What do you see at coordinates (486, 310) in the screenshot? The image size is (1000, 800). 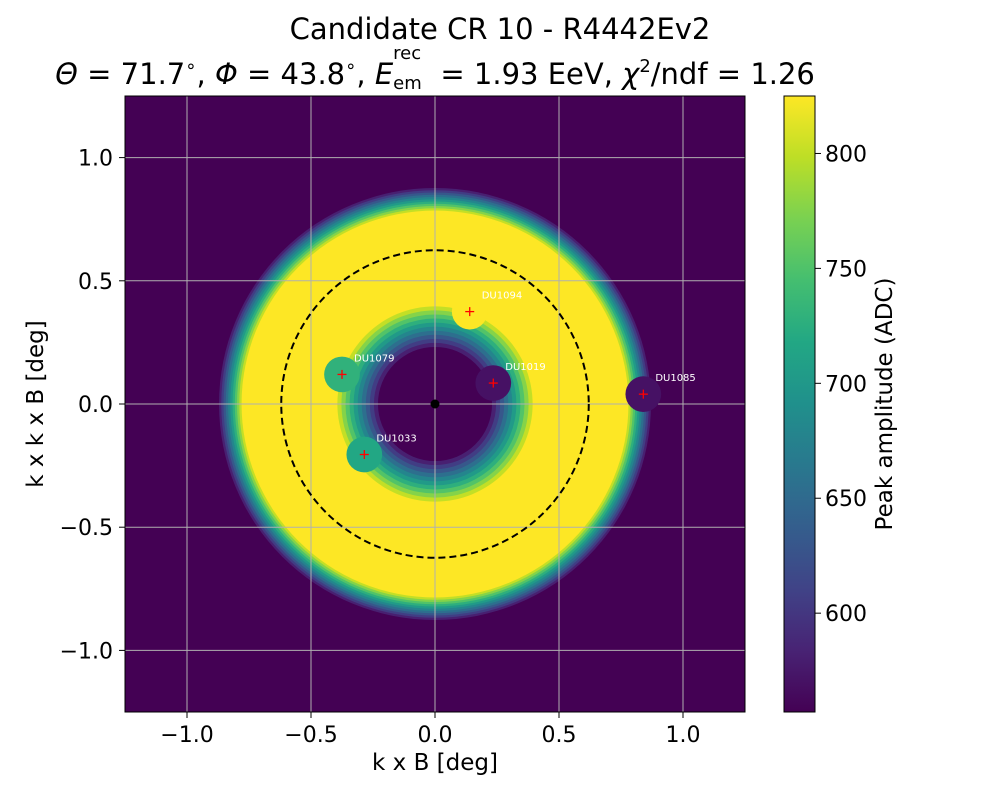 I see `detector-du1094: DU1094` at bounding box center [486, 310].